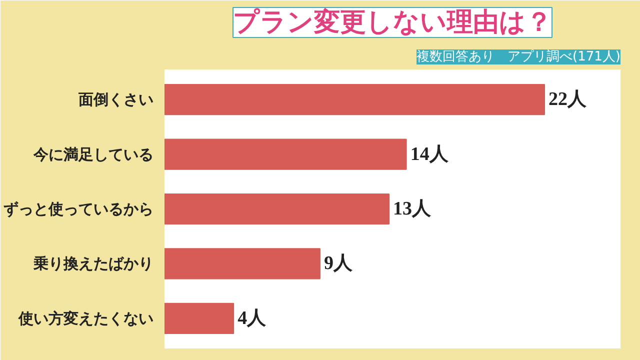  Describe the element at coordinates (79, 209) in the screenshot. I see `y-tick-label: ずっと使っているから` at that location.